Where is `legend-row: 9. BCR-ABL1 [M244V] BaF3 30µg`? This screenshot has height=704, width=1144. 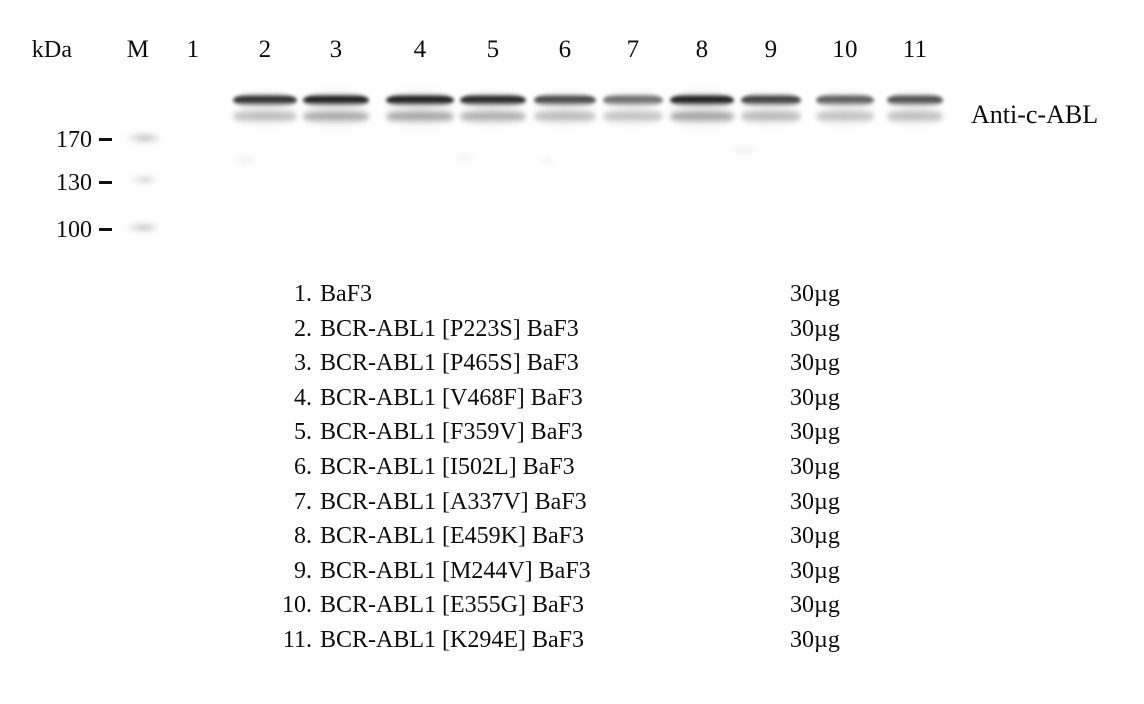 legend-row: 9. BCR-ABL1 [M244V] BaF3 30µg is located at coordinates (588, 571).